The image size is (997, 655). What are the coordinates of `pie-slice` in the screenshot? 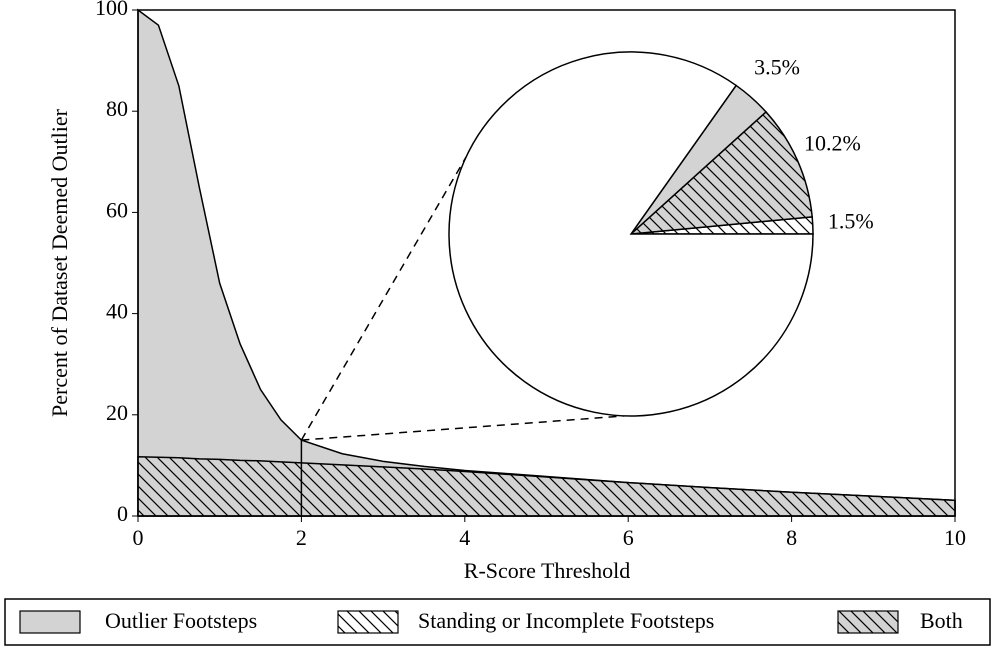 It's located at (721, 172).